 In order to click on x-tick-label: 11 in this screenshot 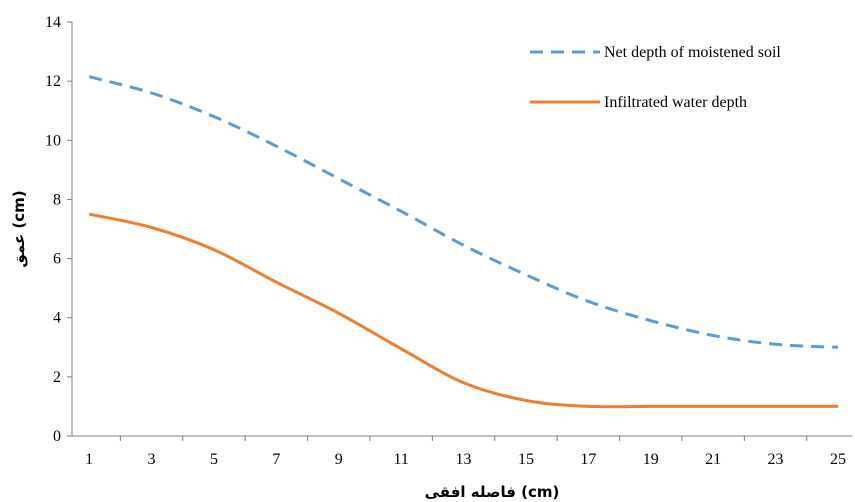, I will do `click(400, 459)`.